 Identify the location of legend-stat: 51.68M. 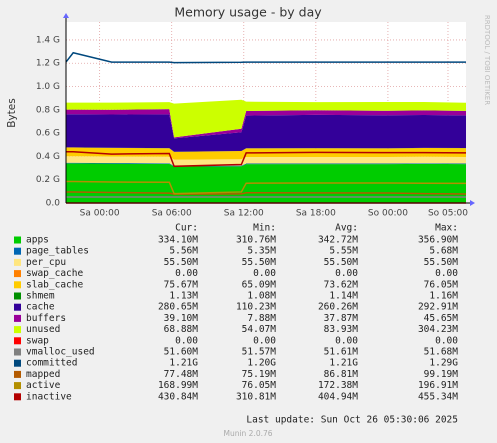
(441, 352).